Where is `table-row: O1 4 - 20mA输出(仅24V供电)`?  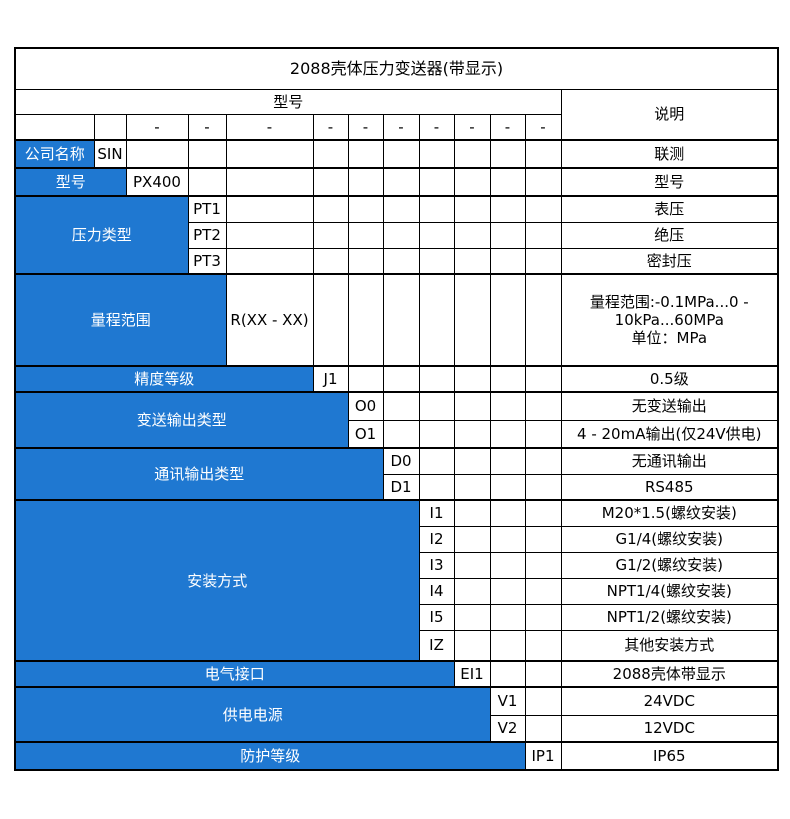 table-row: O1 4 - 20mA输出(仅24V供电) is located at coordinates (397, 434).